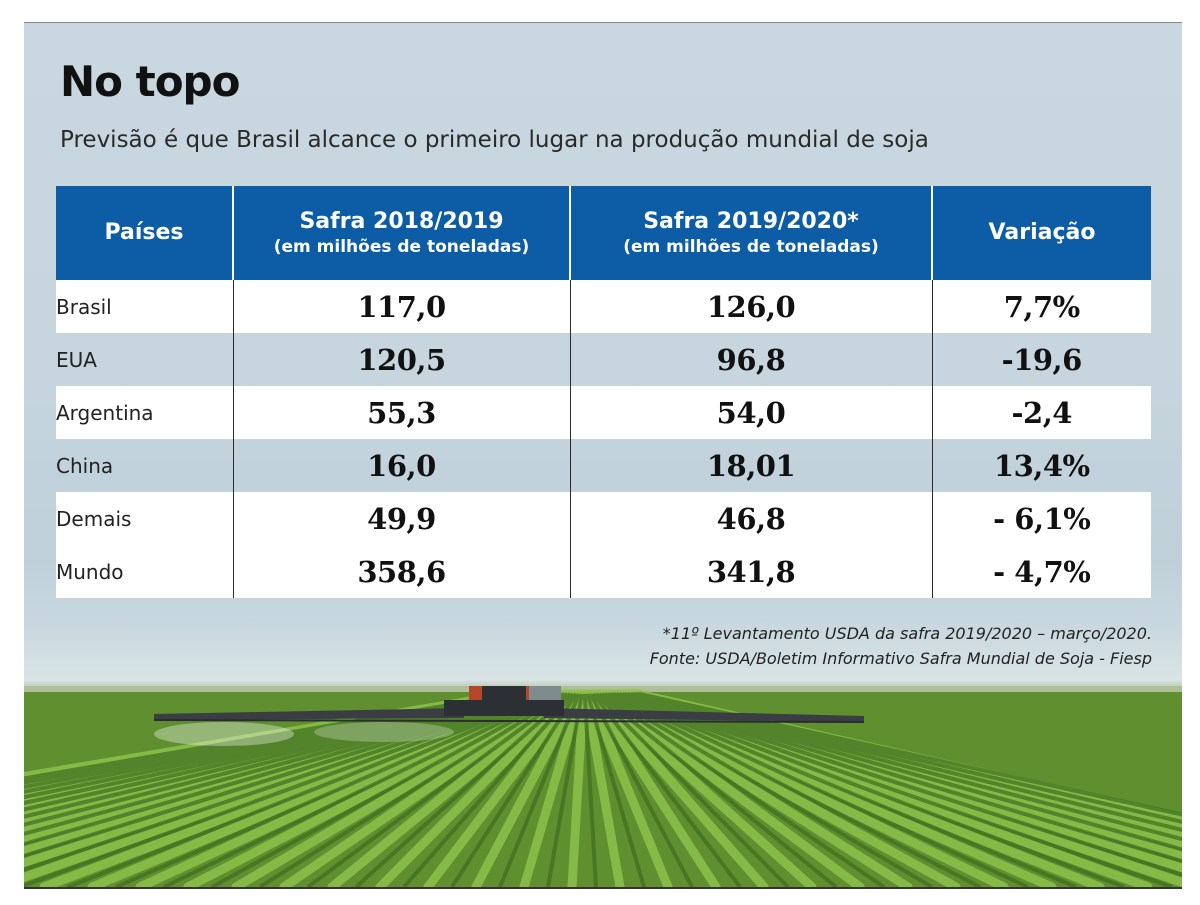 This screenshot has height=905, width=1200. Describe the element at coordinates (1041, 571) in the screenshot. I see `variacao-cell: - 4,7%` at that location.